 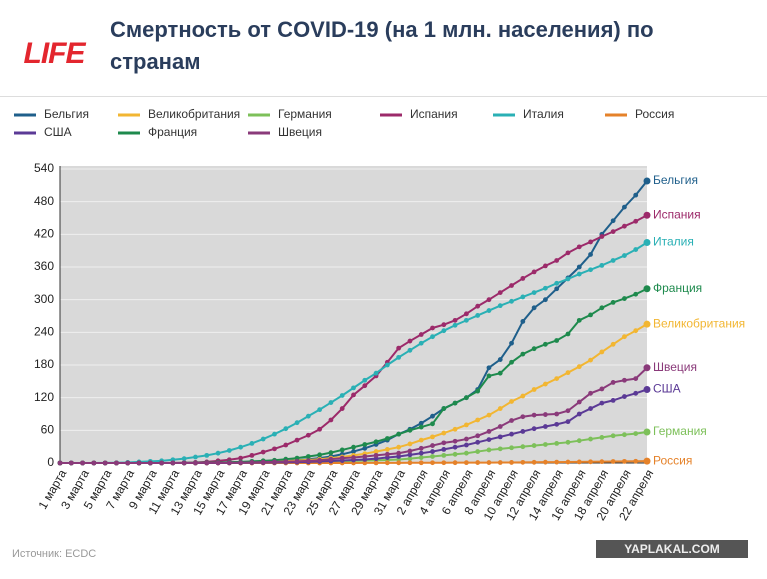 I want to click on watermark-box, so click(x=672, y=549).